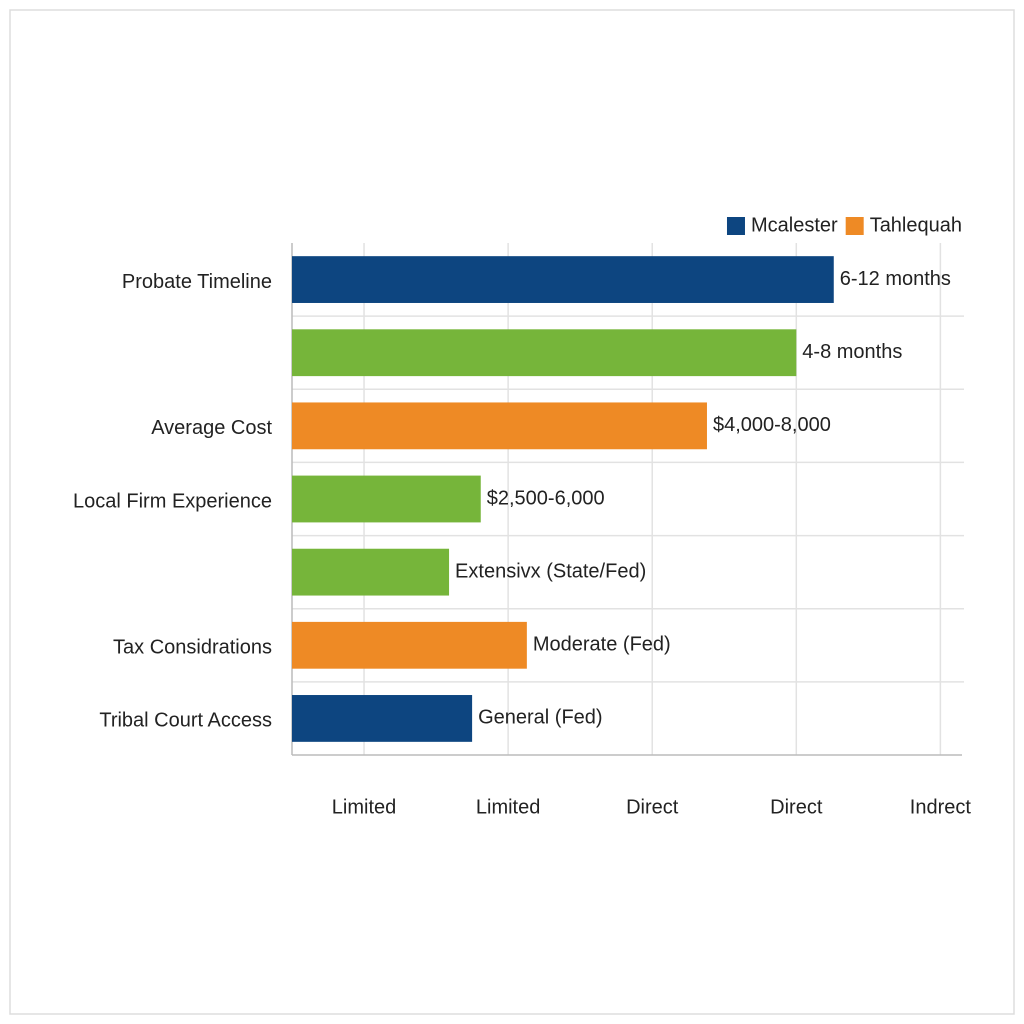 Image resolution: width=1024 pixels, height=1024 pixels. I want to click on x-tick-label: Indrect, so click(941, 807).